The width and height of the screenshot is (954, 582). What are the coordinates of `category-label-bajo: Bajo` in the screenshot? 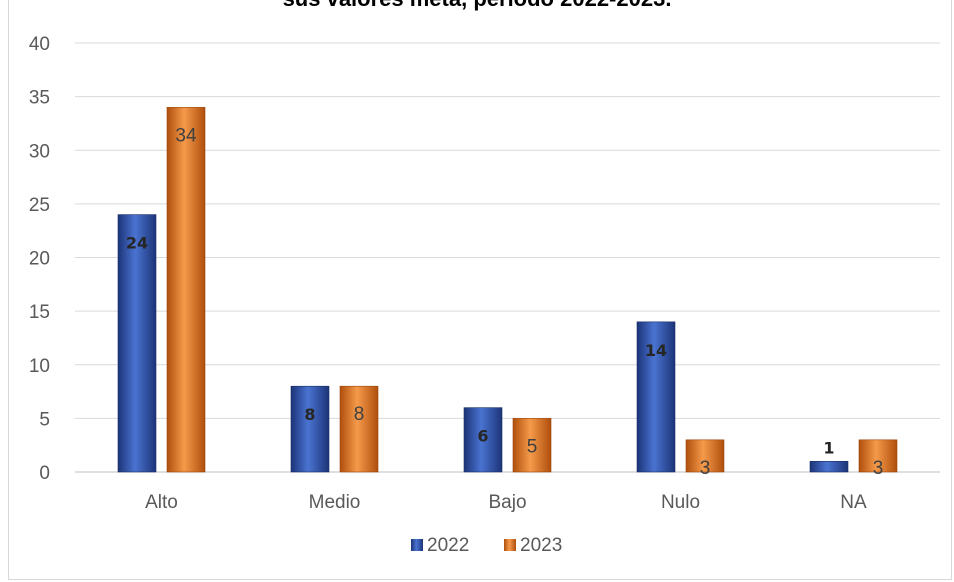 It's located at (507, 502).